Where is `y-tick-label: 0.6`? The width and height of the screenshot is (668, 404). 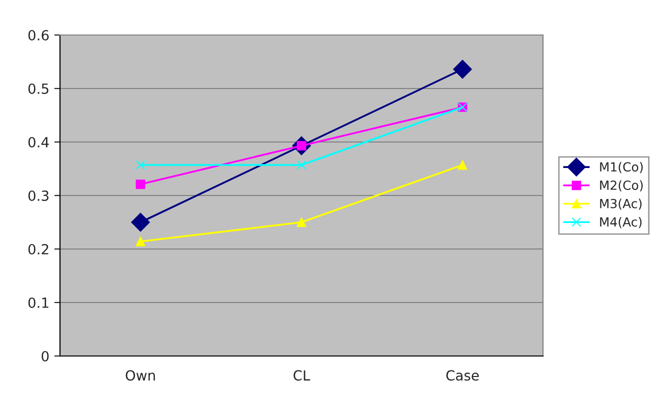
y-tick-label: 0.6 is located at coordinates (38, 35).